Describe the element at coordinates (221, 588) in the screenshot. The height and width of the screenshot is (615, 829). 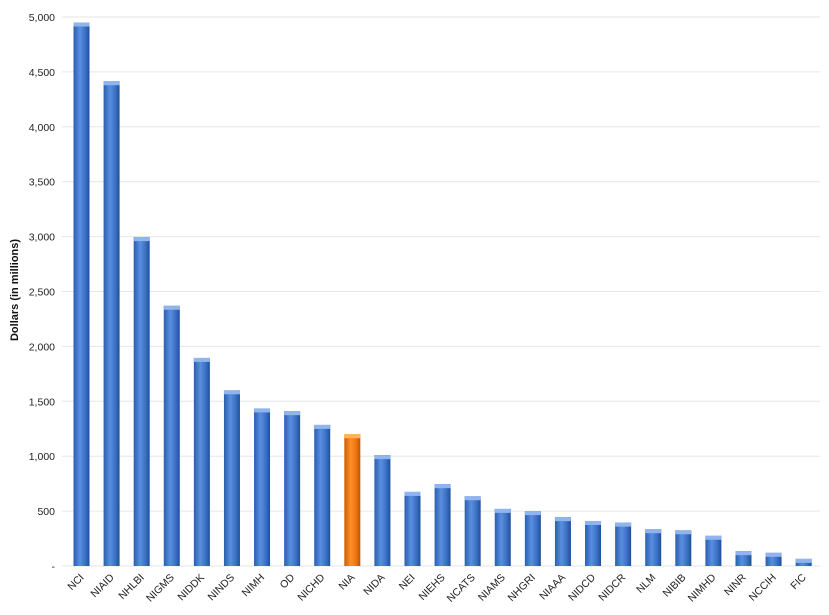
I see `x-tick-label: NINDS` at that location.